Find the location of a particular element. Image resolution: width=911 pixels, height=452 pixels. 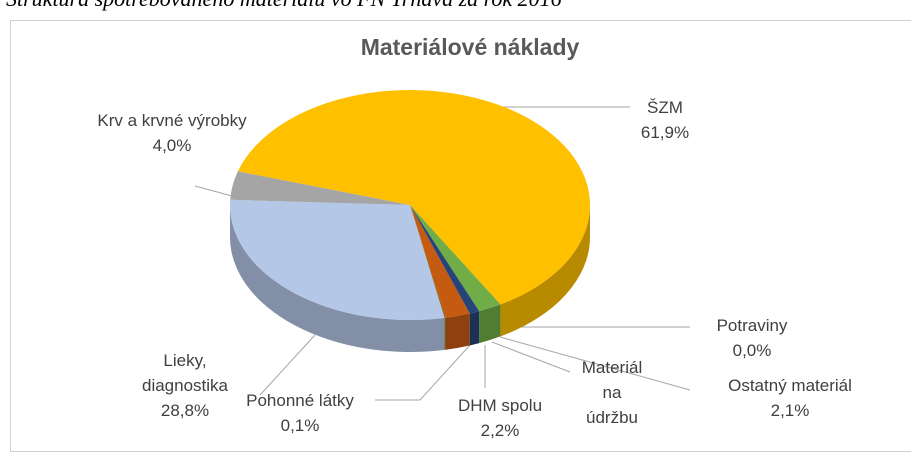

category-label: DHM spolu is located at coordinates (500, 405).